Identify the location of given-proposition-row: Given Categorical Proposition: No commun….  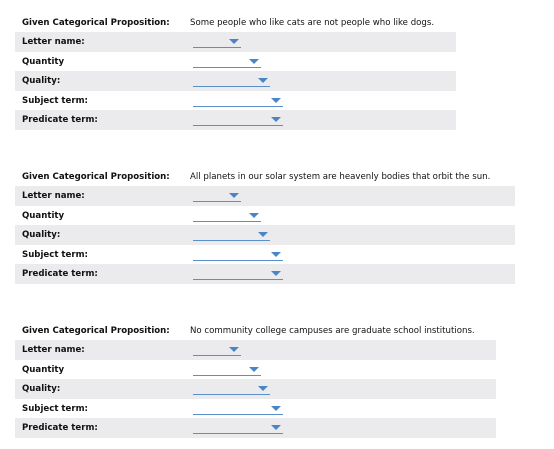
(255, 330).